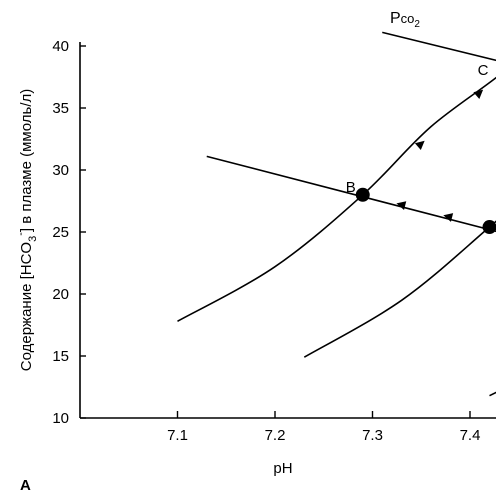  Describe the element at coordinates (60, 46) in the screenshot. I see `y-tick-label: 40` at that location.